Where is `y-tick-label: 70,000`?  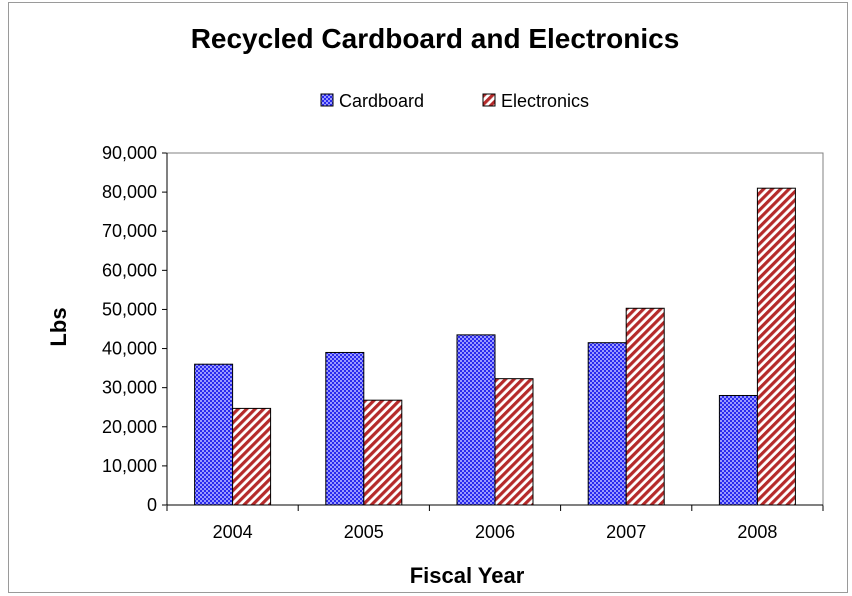 y-tick-label: 70,000 is located at coordinates (129, 231).